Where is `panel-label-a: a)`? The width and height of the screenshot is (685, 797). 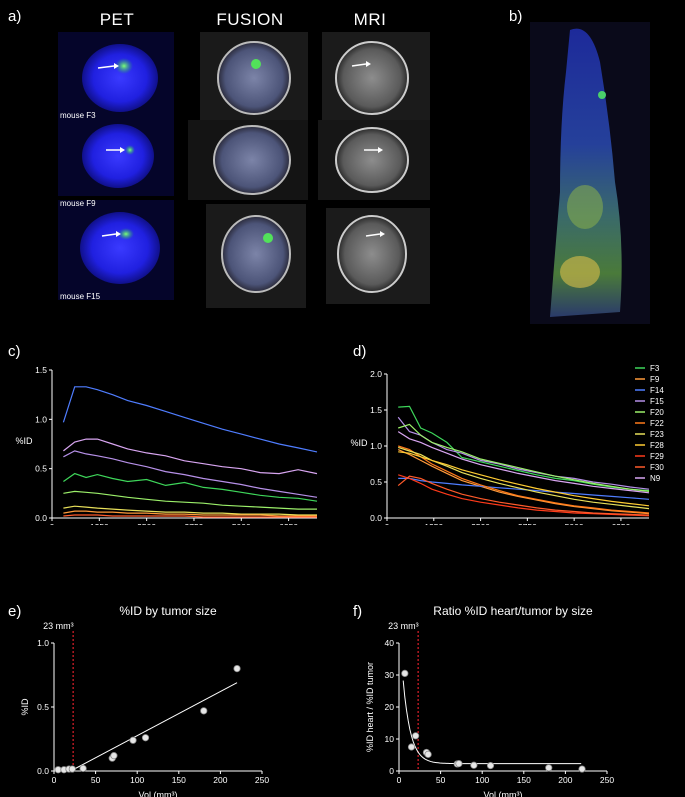 panel-label-a: a) is located at coordinates (15, 16).